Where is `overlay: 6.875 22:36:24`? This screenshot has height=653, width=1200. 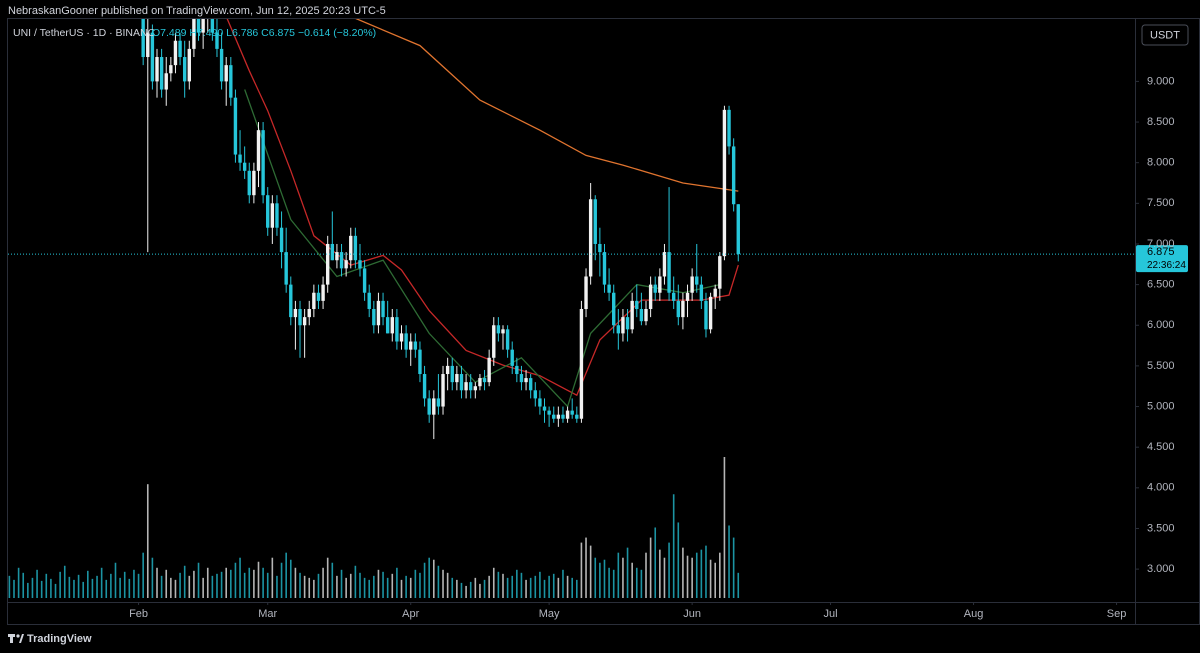
overlay: 6.875 22:36:24 is located at coordinates (1162, 259).